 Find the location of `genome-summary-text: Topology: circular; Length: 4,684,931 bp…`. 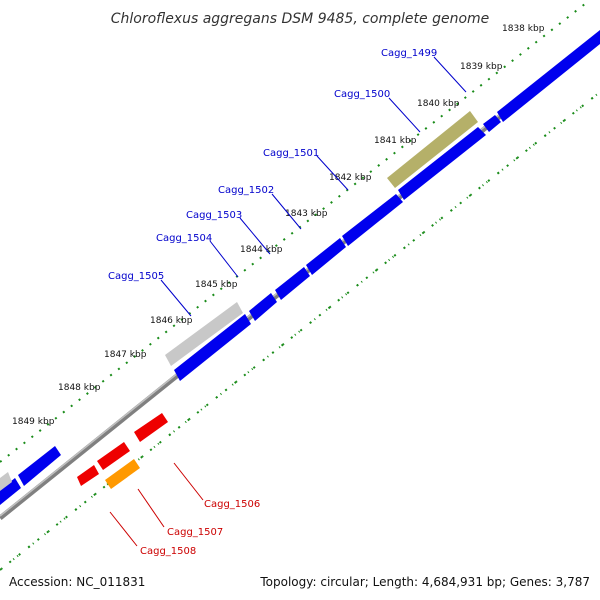

genome-summary-text: Topology: circular; Length: 4,684,931 bp… is located at coordinates (424, 582).